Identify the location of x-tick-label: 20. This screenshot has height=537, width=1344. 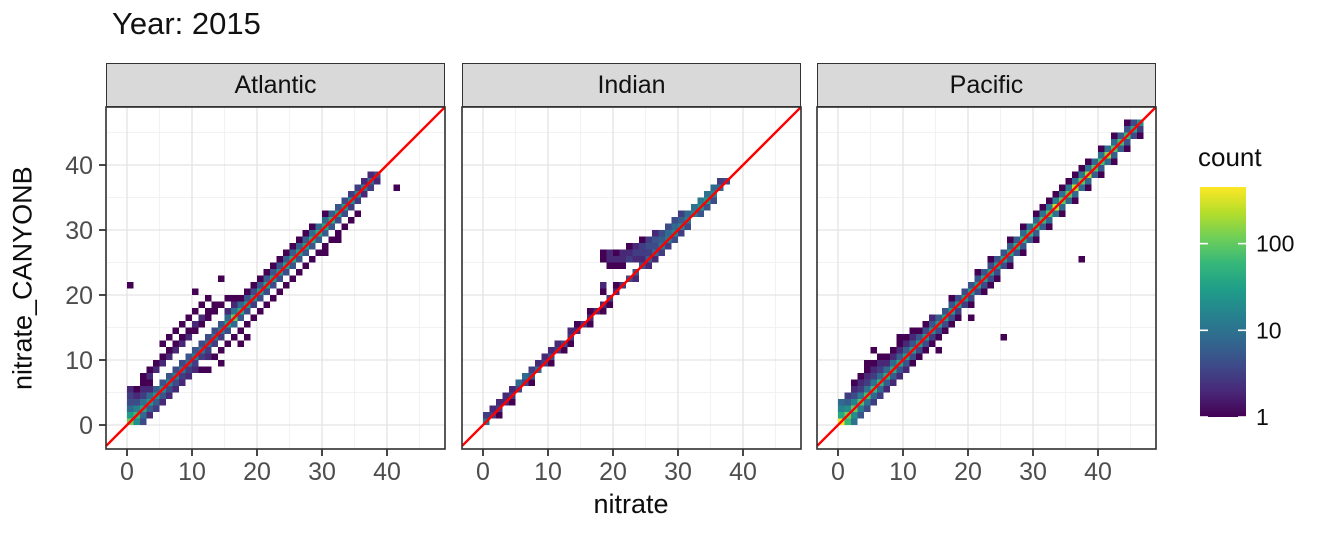
(968, 472).